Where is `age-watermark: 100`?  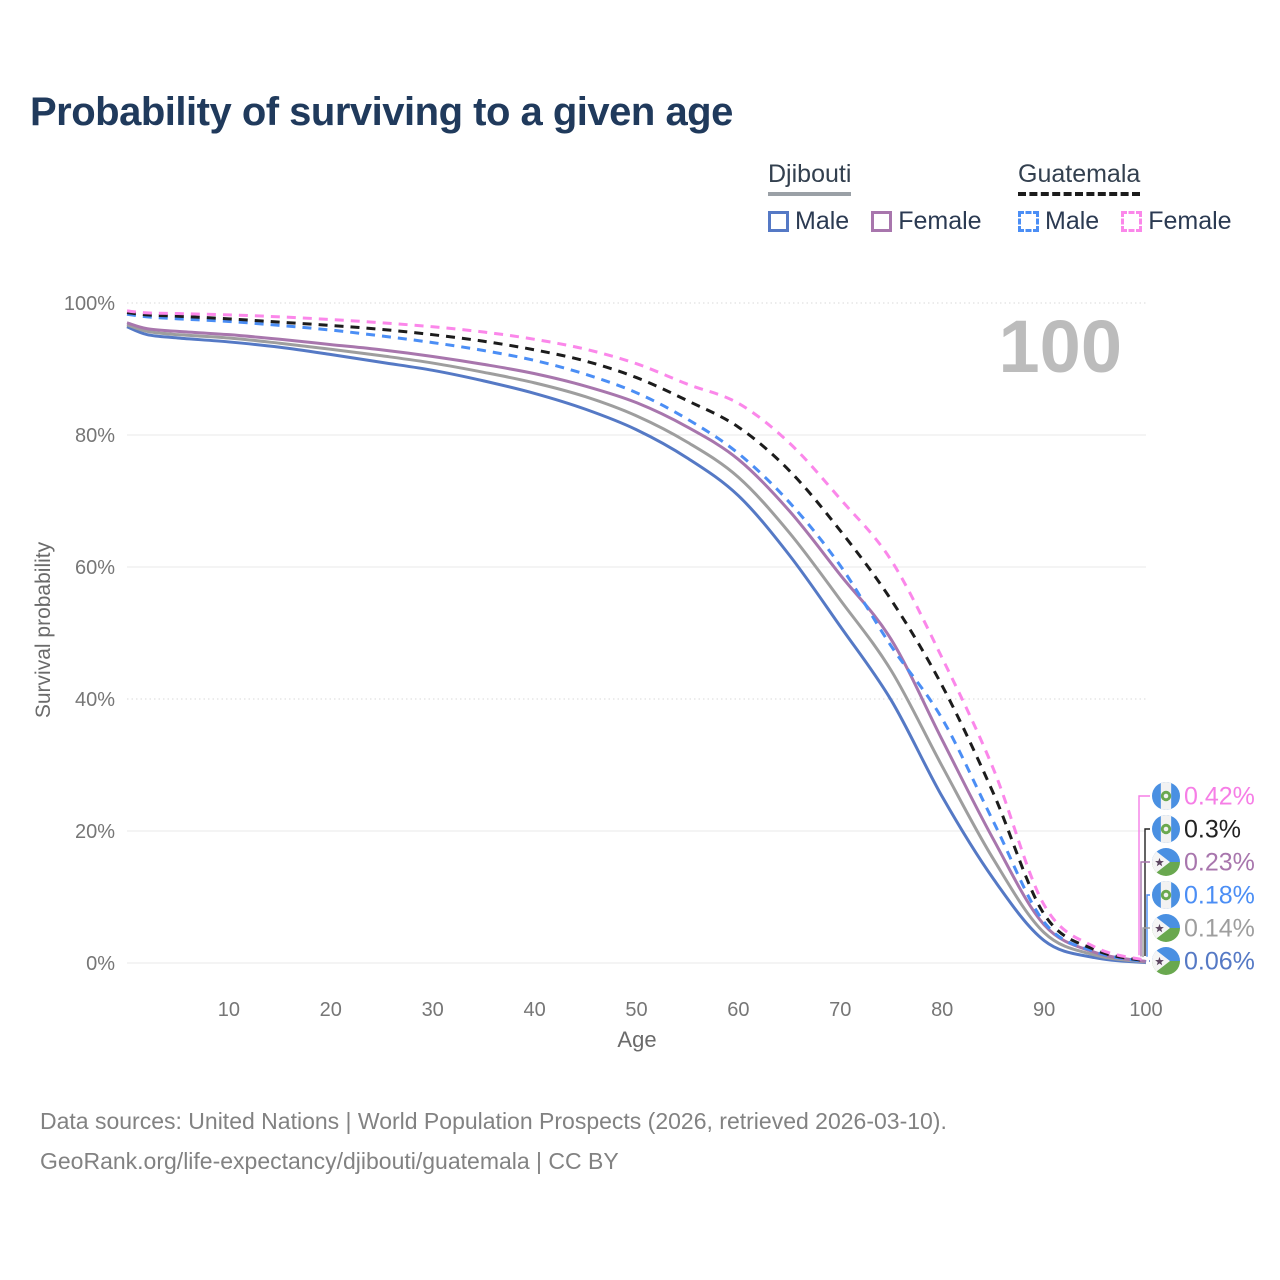 age-watermark: 100 is located at coordinates (1060, 346).